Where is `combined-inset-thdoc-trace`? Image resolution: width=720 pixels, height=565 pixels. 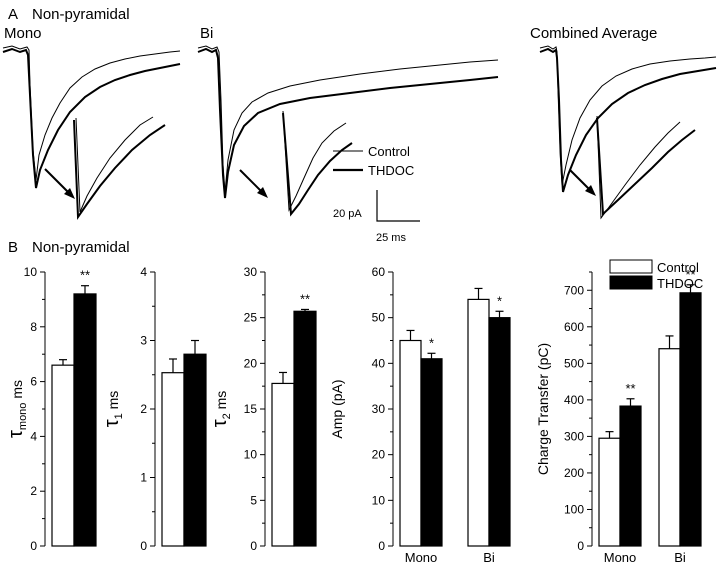
combined-inset-thdoc-trace is located at coordinates (646, 167).